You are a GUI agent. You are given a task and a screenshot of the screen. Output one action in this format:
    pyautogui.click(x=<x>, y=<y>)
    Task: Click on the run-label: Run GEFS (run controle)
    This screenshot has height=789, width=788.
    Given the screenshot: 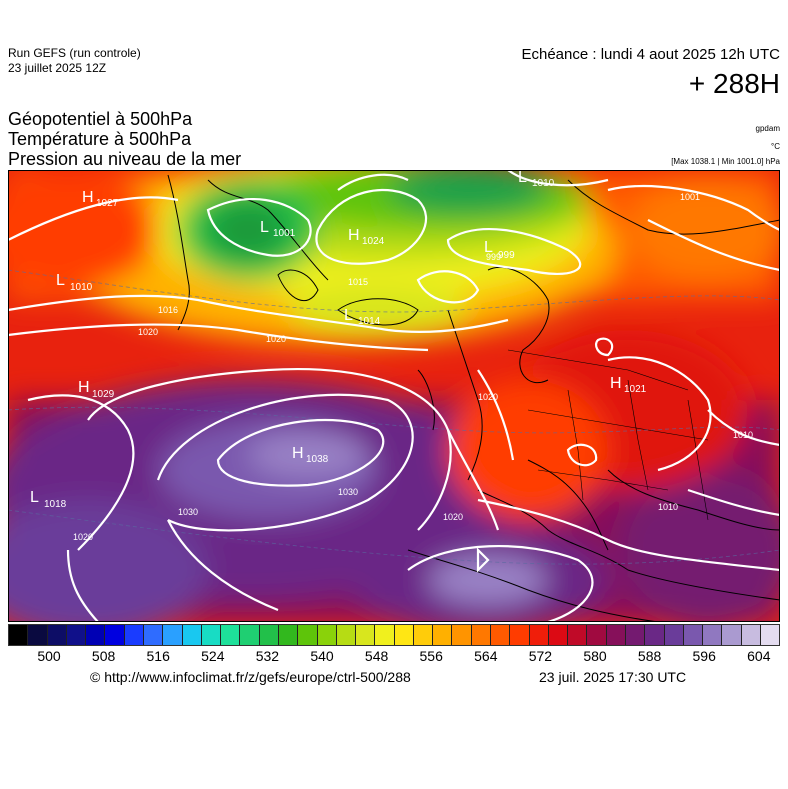 What is the action you would take?
    pyautogui.click(x=74, y=53)
    